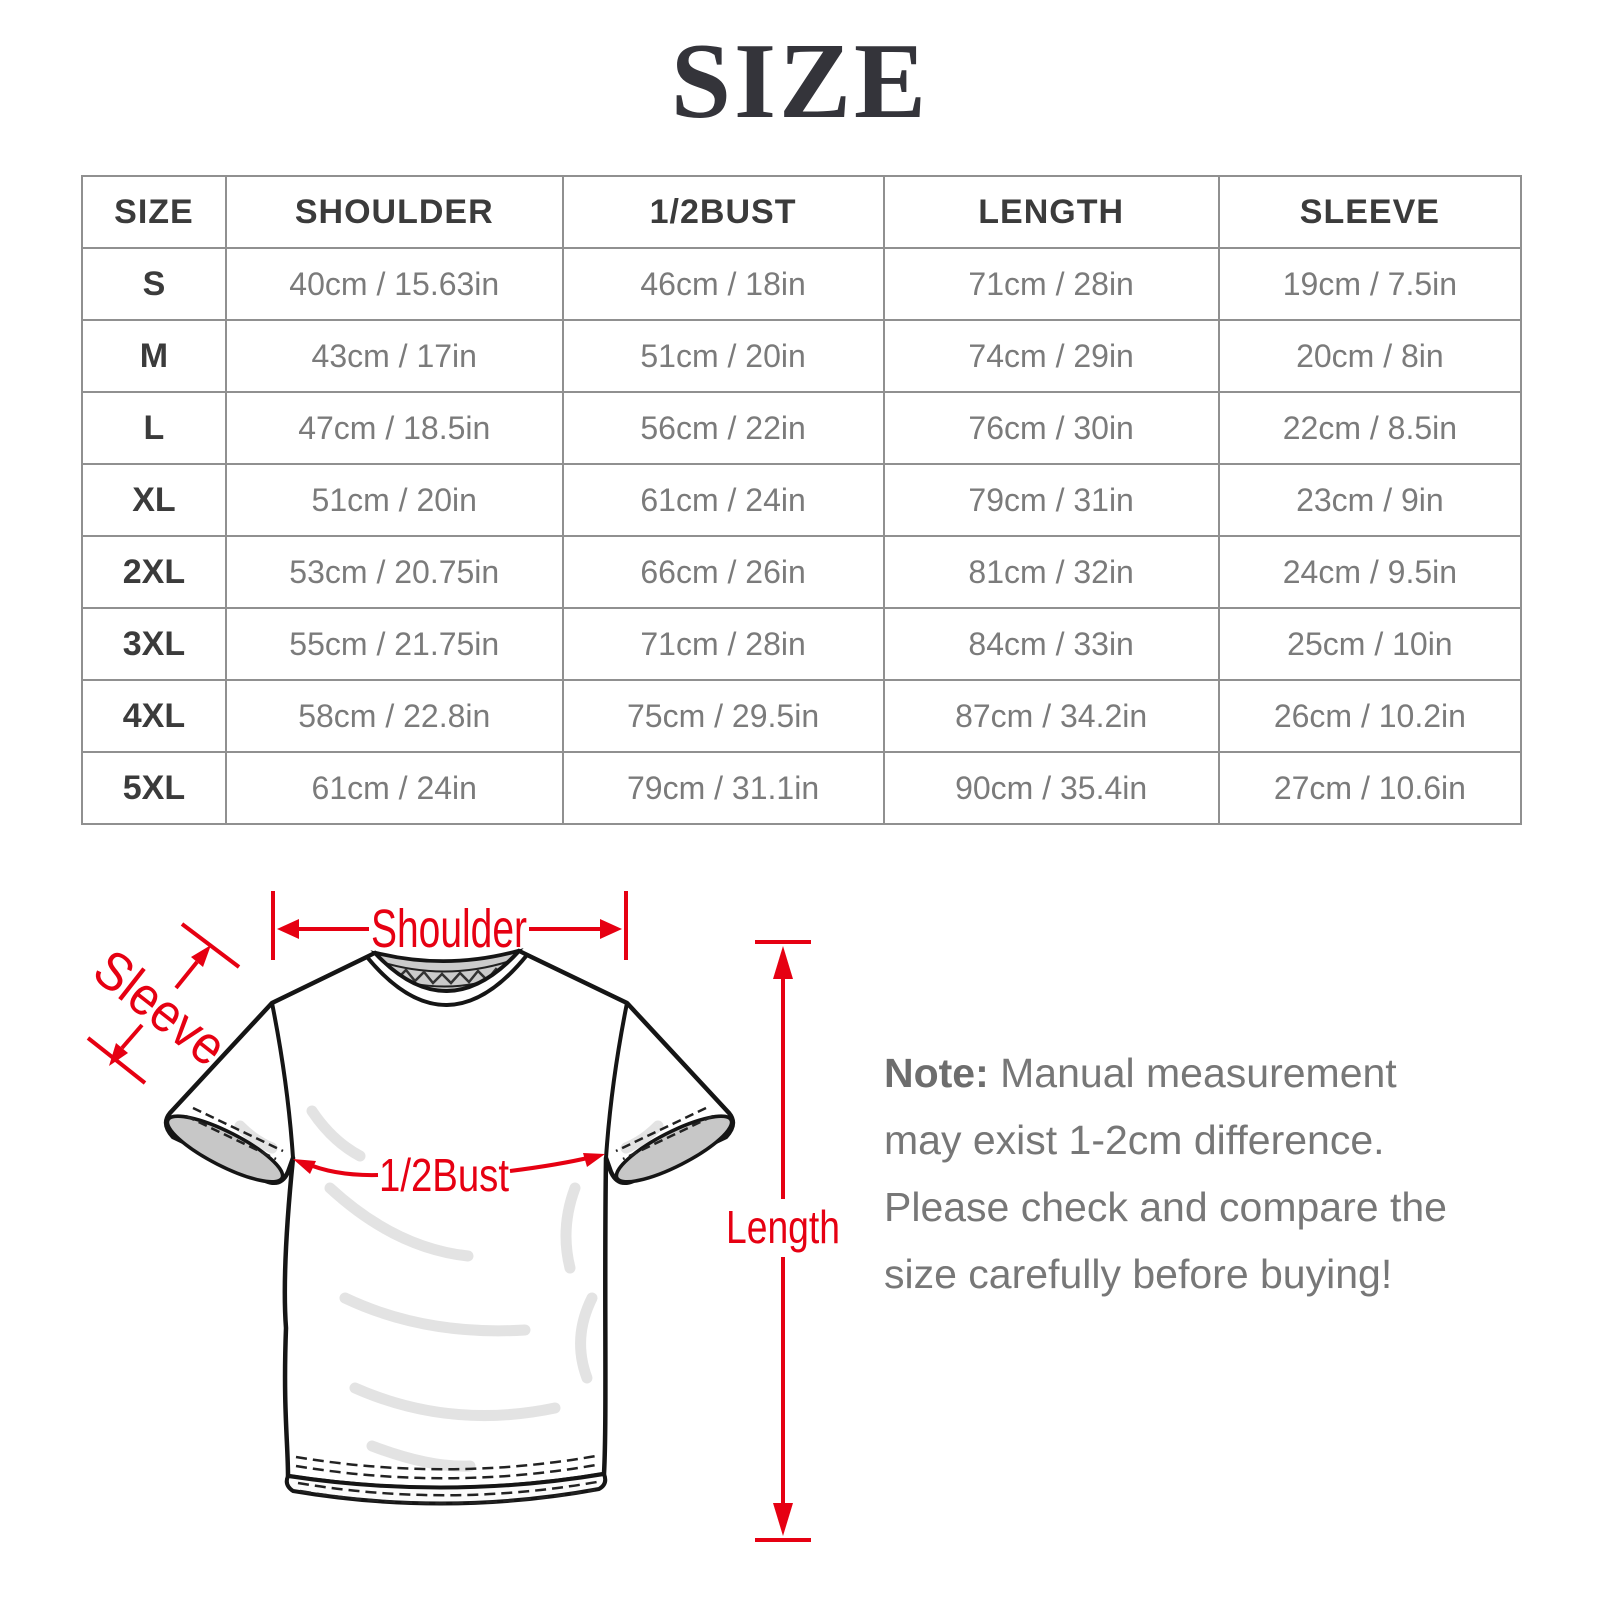 This screenshot has height=1600, width=1600. What do you see at coordinates (723, 788) in the screenshot?
I see `bust-cell: 79cm / 31.1in` at bounding box center [723, 788].